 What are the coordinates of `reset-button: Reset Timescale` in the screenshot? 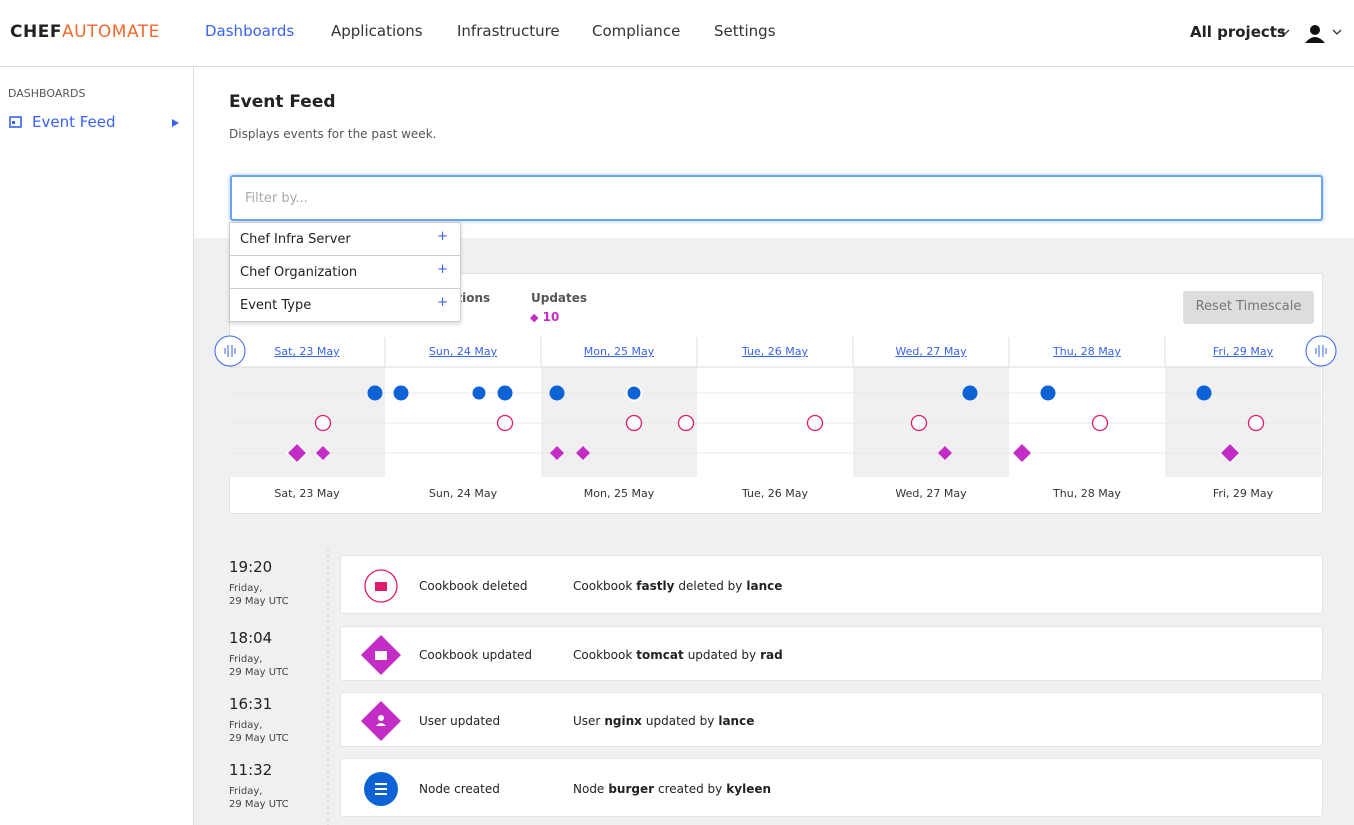 It's located at (1248, 307).